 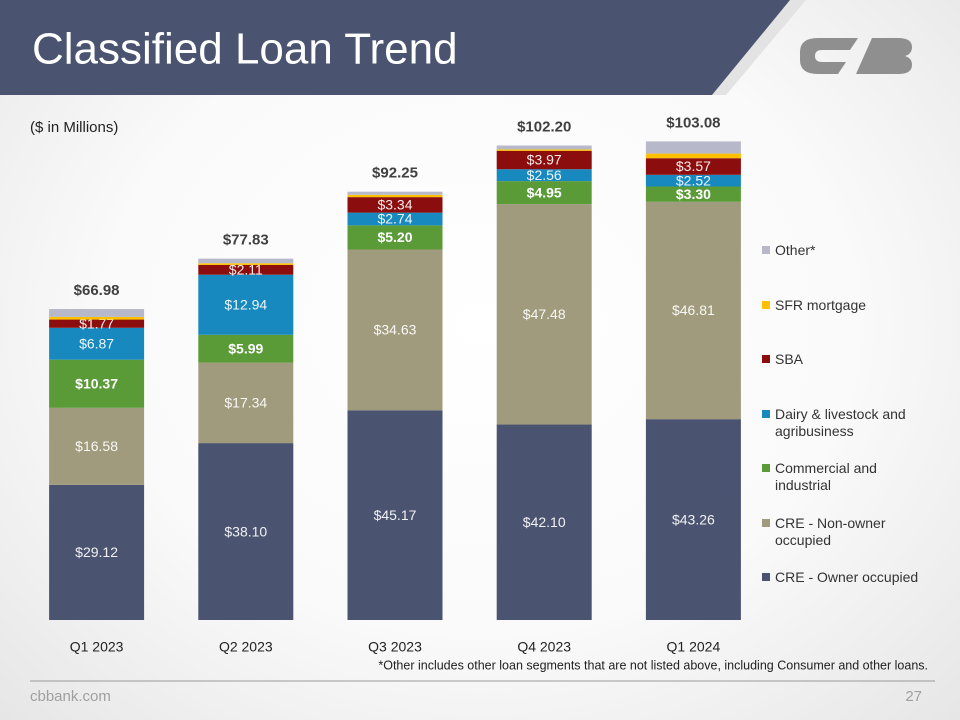 I want to click on legend-item: Dairy & livestock and agribusiness, so click(x=847, y=423).